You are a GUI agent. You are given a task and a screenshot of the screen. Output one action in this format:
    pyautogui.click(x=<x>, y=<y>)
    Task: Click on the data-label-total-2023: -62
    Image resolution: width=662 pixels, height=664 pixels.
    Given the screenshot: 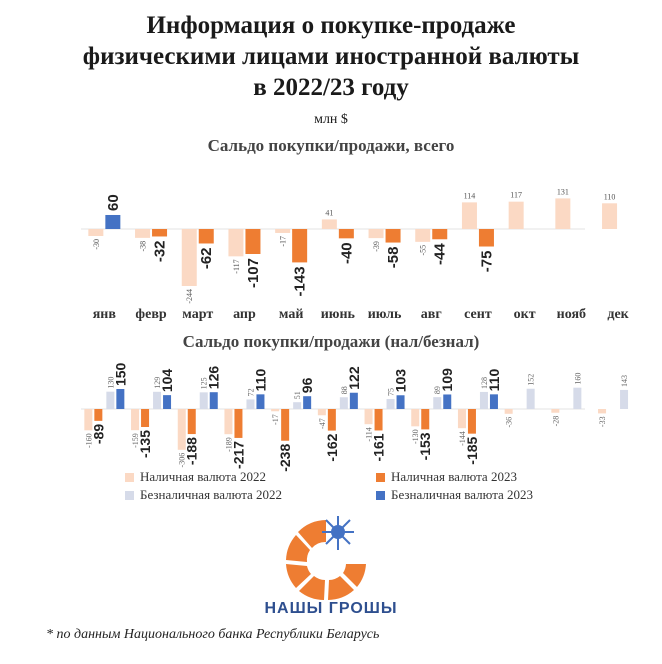 What is the action you would take?
    pyautogui.click(x=206, y=258)
    